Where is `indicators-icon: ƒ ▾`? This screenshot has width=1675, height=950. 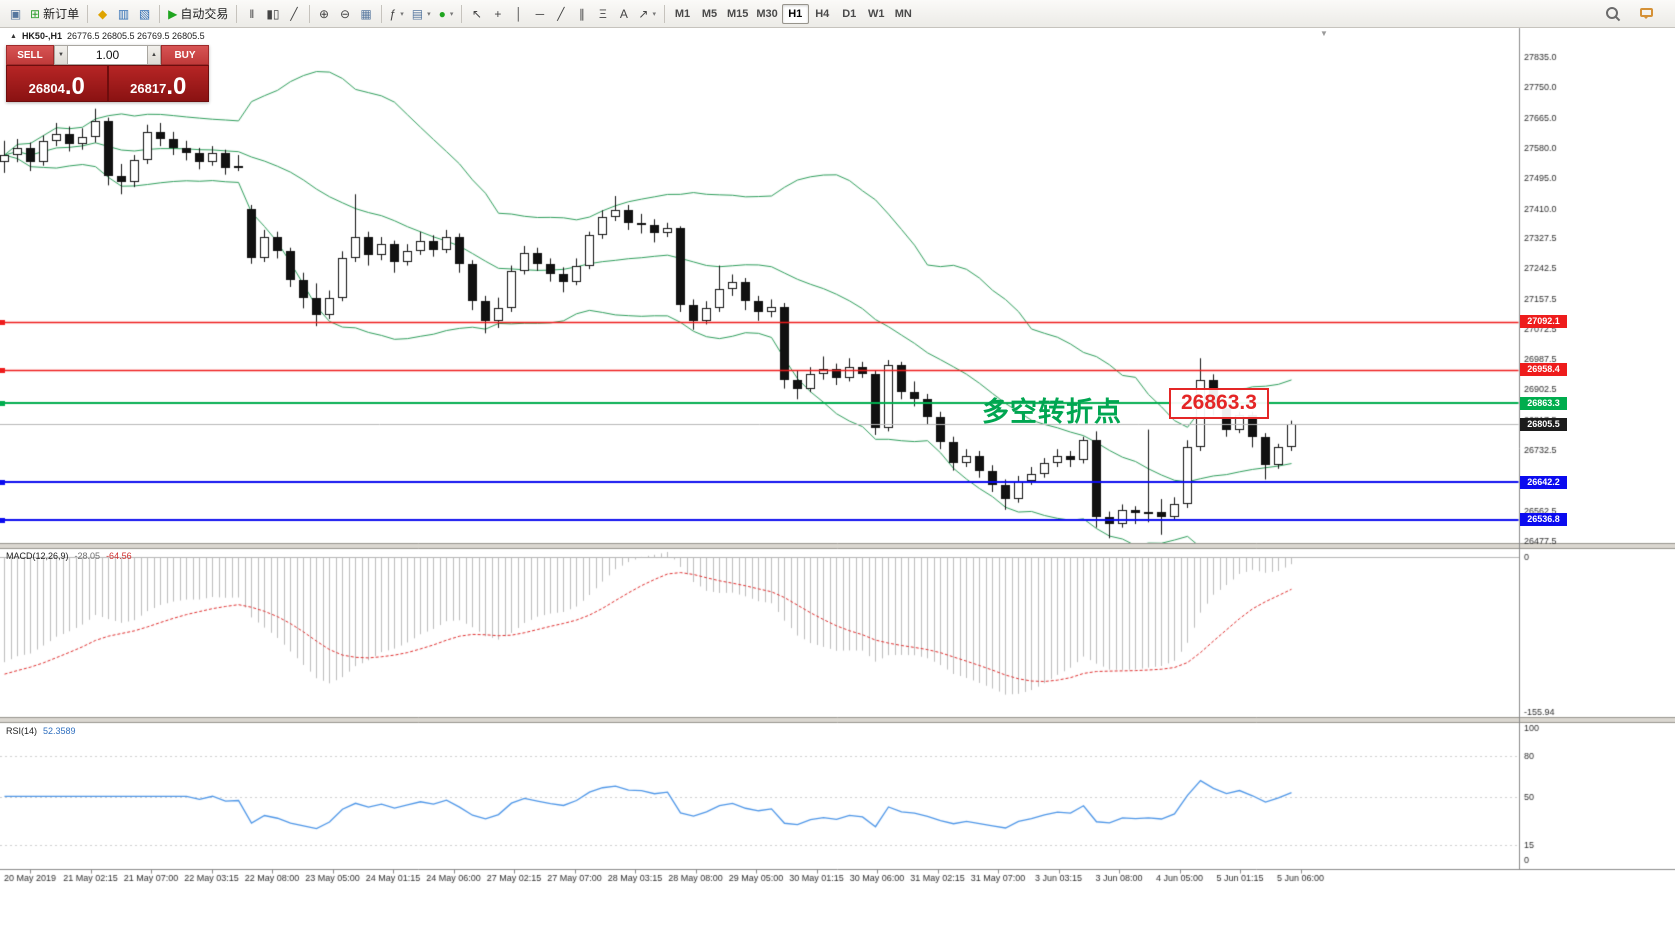
indicators-icon: ƒ ▾ is located at coordinates (397, 14).